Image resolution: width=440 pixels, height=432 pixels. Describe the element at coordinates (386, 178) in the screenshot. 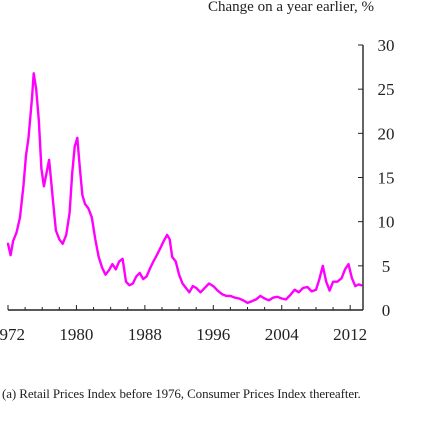

I see `y-tick-label: 15` at that location.